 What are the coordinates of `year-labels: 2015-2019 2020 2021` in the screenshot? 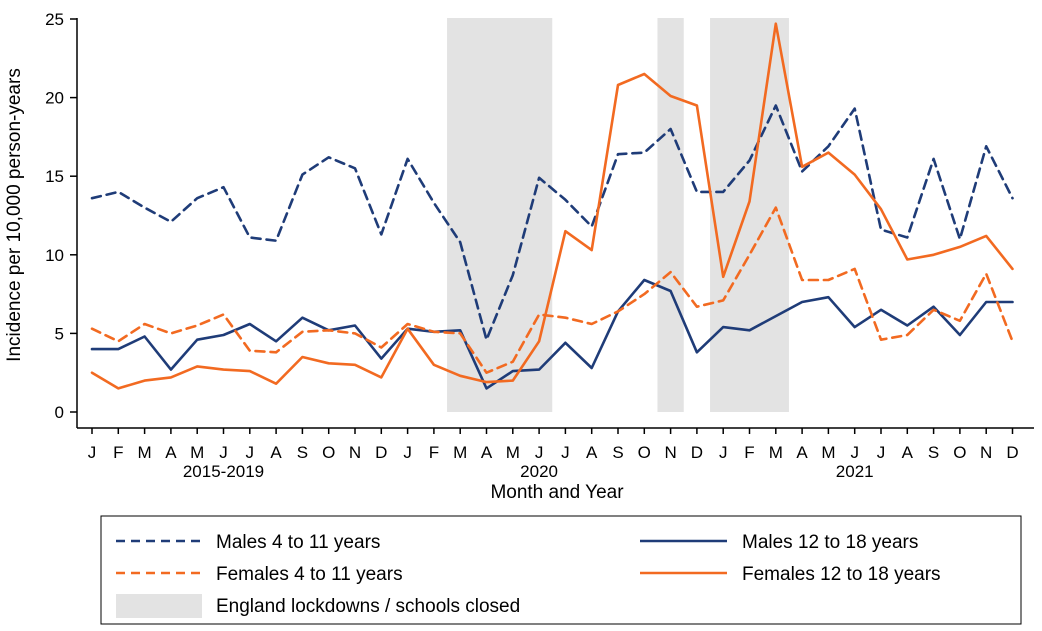 It's located at (528, 471).